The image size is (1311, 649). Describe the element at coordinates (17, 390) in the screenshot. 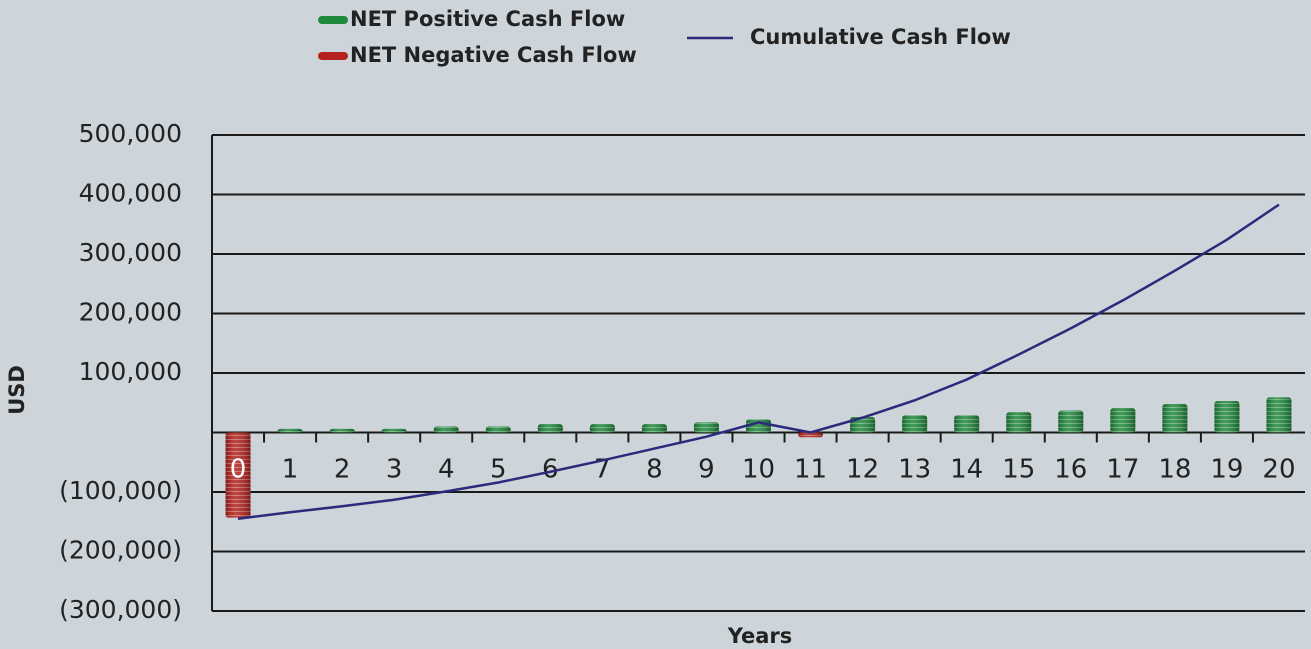

I see `y-axis-title: USD` at that location.